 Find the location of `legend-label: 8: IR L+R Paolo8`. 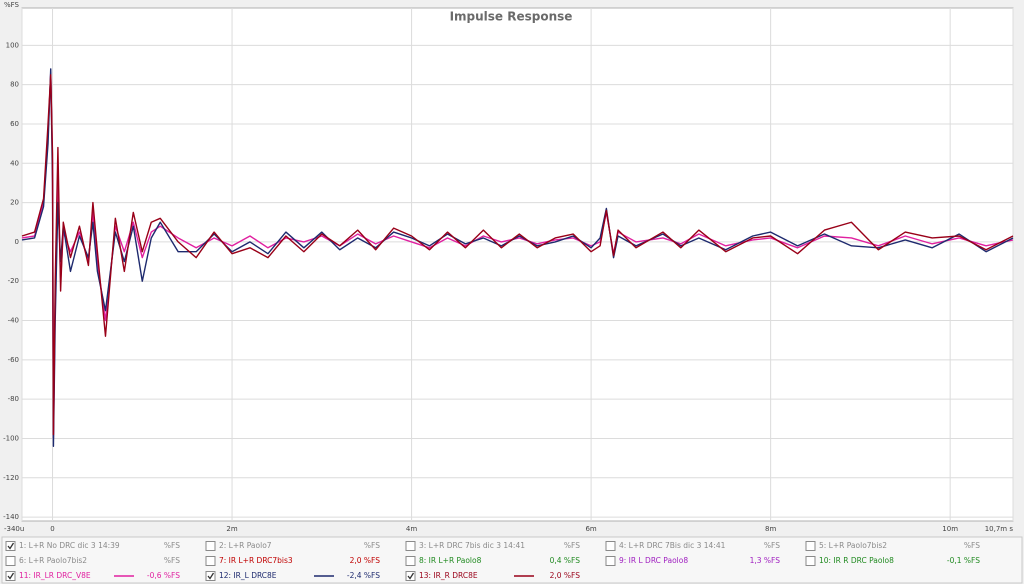

legend-label: 8: IR L+R Paolo8 is located at coordinates (450, 560).